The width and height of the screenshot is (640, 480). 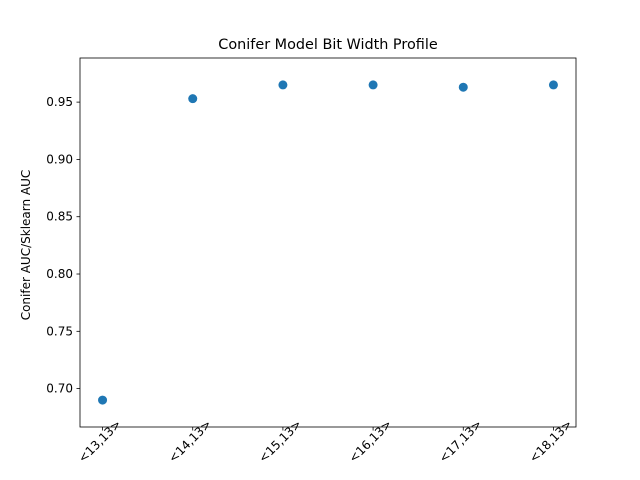 What do you see at coordinates (59, 389) in the screenshot?
I see `y-tick-label: 0.70` at bounding box center [59, 389].